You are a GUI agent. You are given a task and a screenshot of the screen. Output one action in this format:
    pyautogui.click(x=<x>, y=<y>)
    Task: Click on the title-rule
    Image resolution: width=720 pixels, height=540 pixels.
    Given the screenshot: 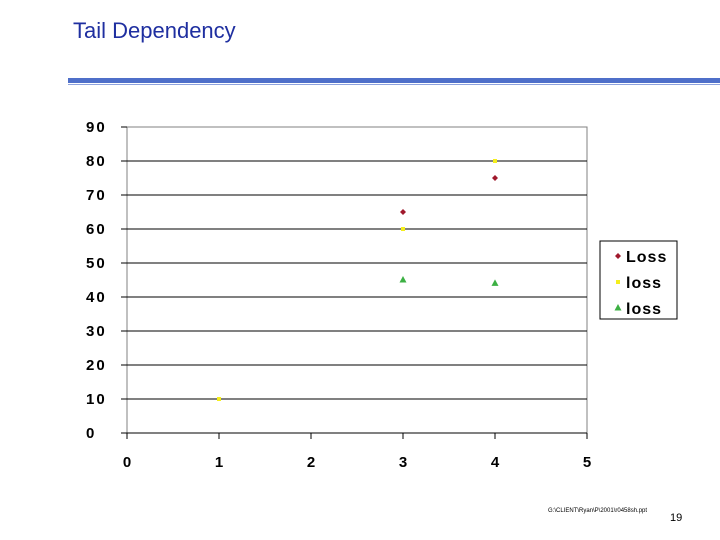 What is the action you would take?
    pyautogui.click(x=394, y=80)
    